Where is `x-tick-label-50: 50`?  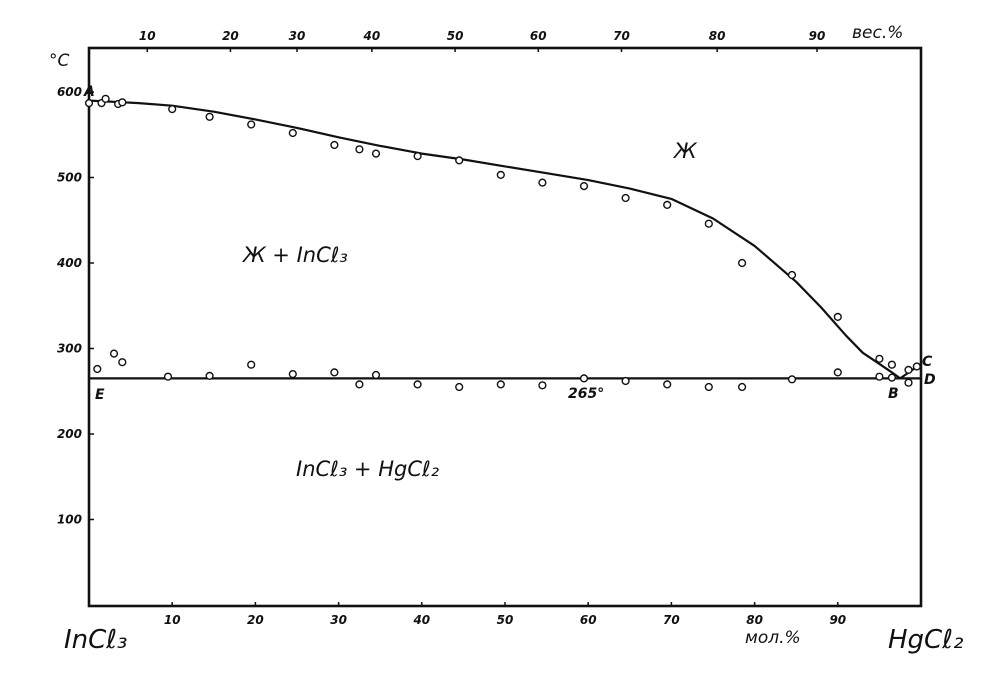
x-tick-label-50: 50 is located at coordinates (505, 620).